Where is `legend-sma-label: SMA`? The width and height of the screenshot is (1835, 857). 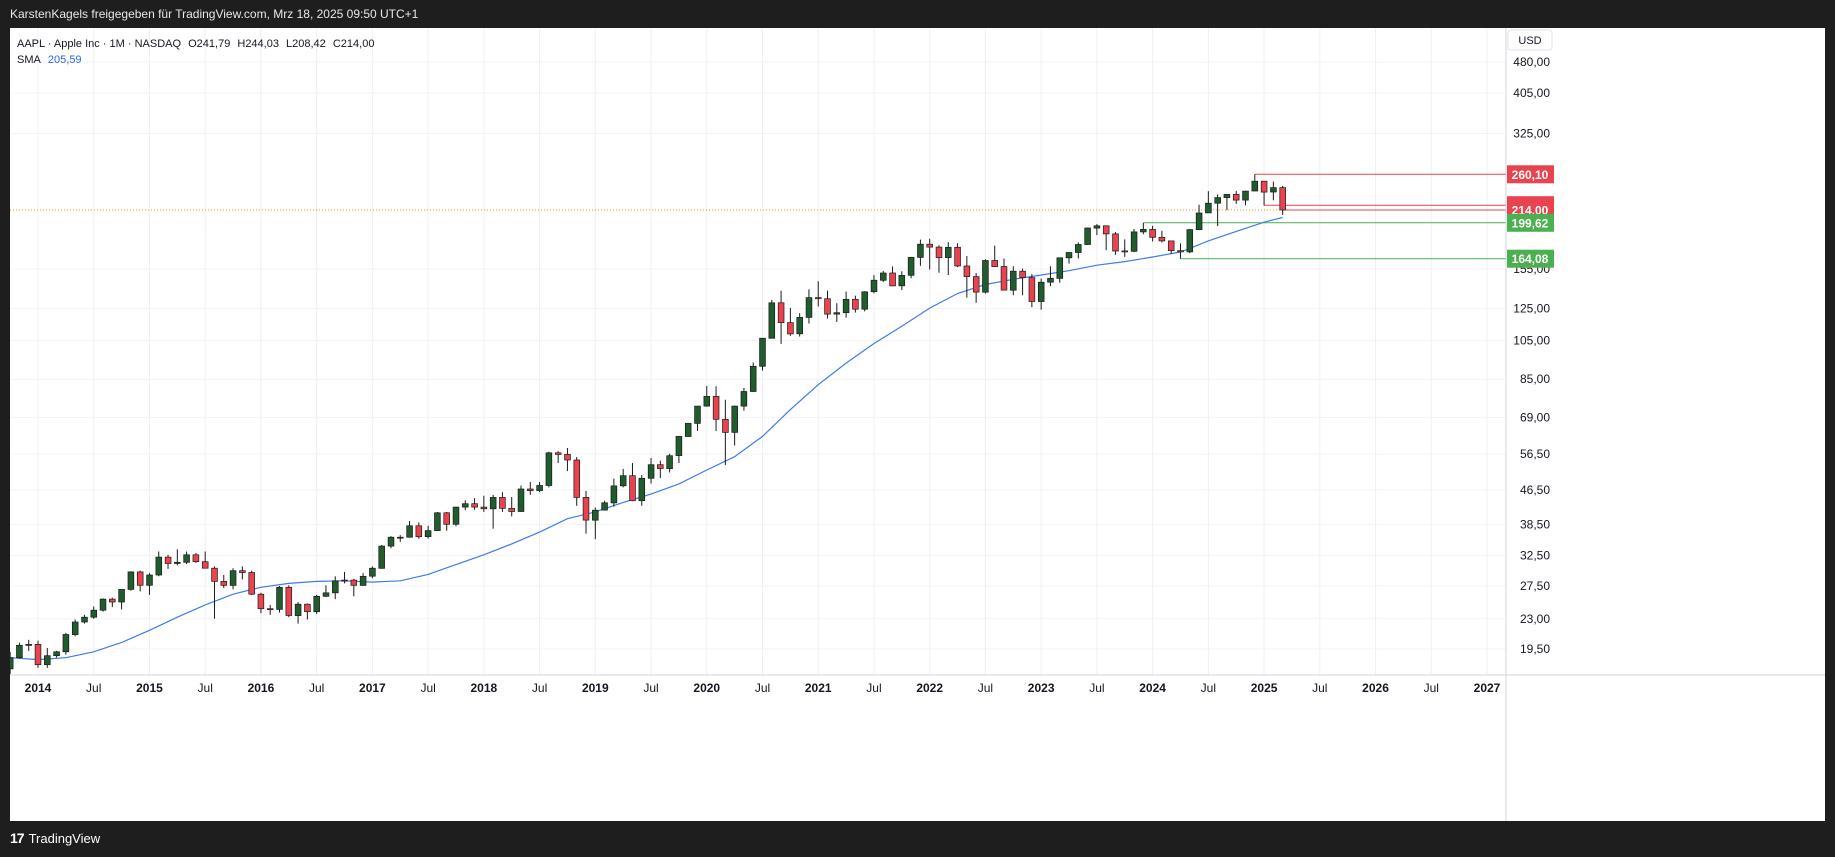 legend-sma-label: SMA is located at coordinates (29, 60).